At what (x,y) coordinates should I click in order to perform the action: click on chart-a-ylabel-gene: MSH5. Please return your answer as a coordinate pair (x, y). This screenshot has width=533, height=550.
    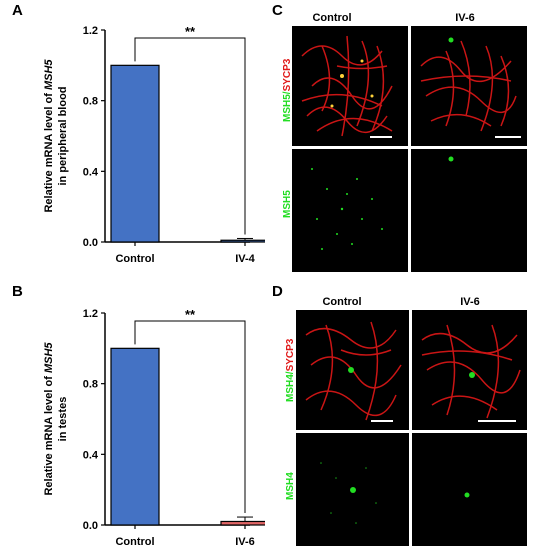
    Looking at the image, I should click on (49, 74).